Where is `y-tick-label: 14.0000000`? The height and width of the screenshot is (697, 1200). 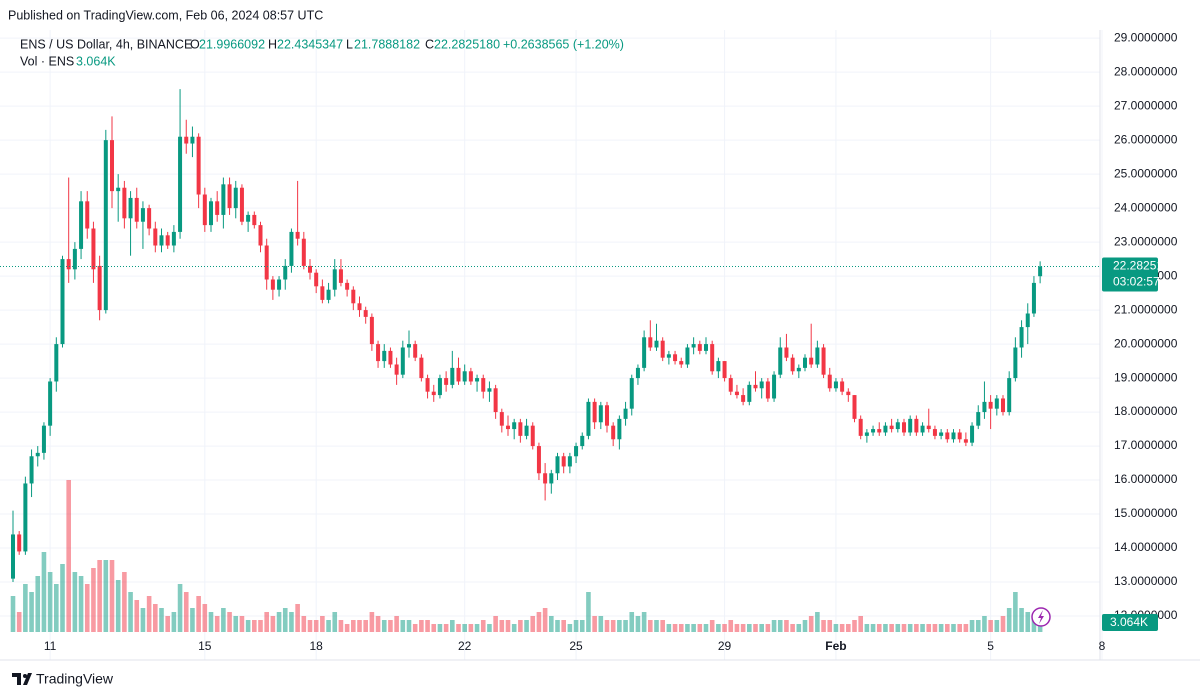 y-tick-label: 14.0000000 is located at coordinates (1146, 547).